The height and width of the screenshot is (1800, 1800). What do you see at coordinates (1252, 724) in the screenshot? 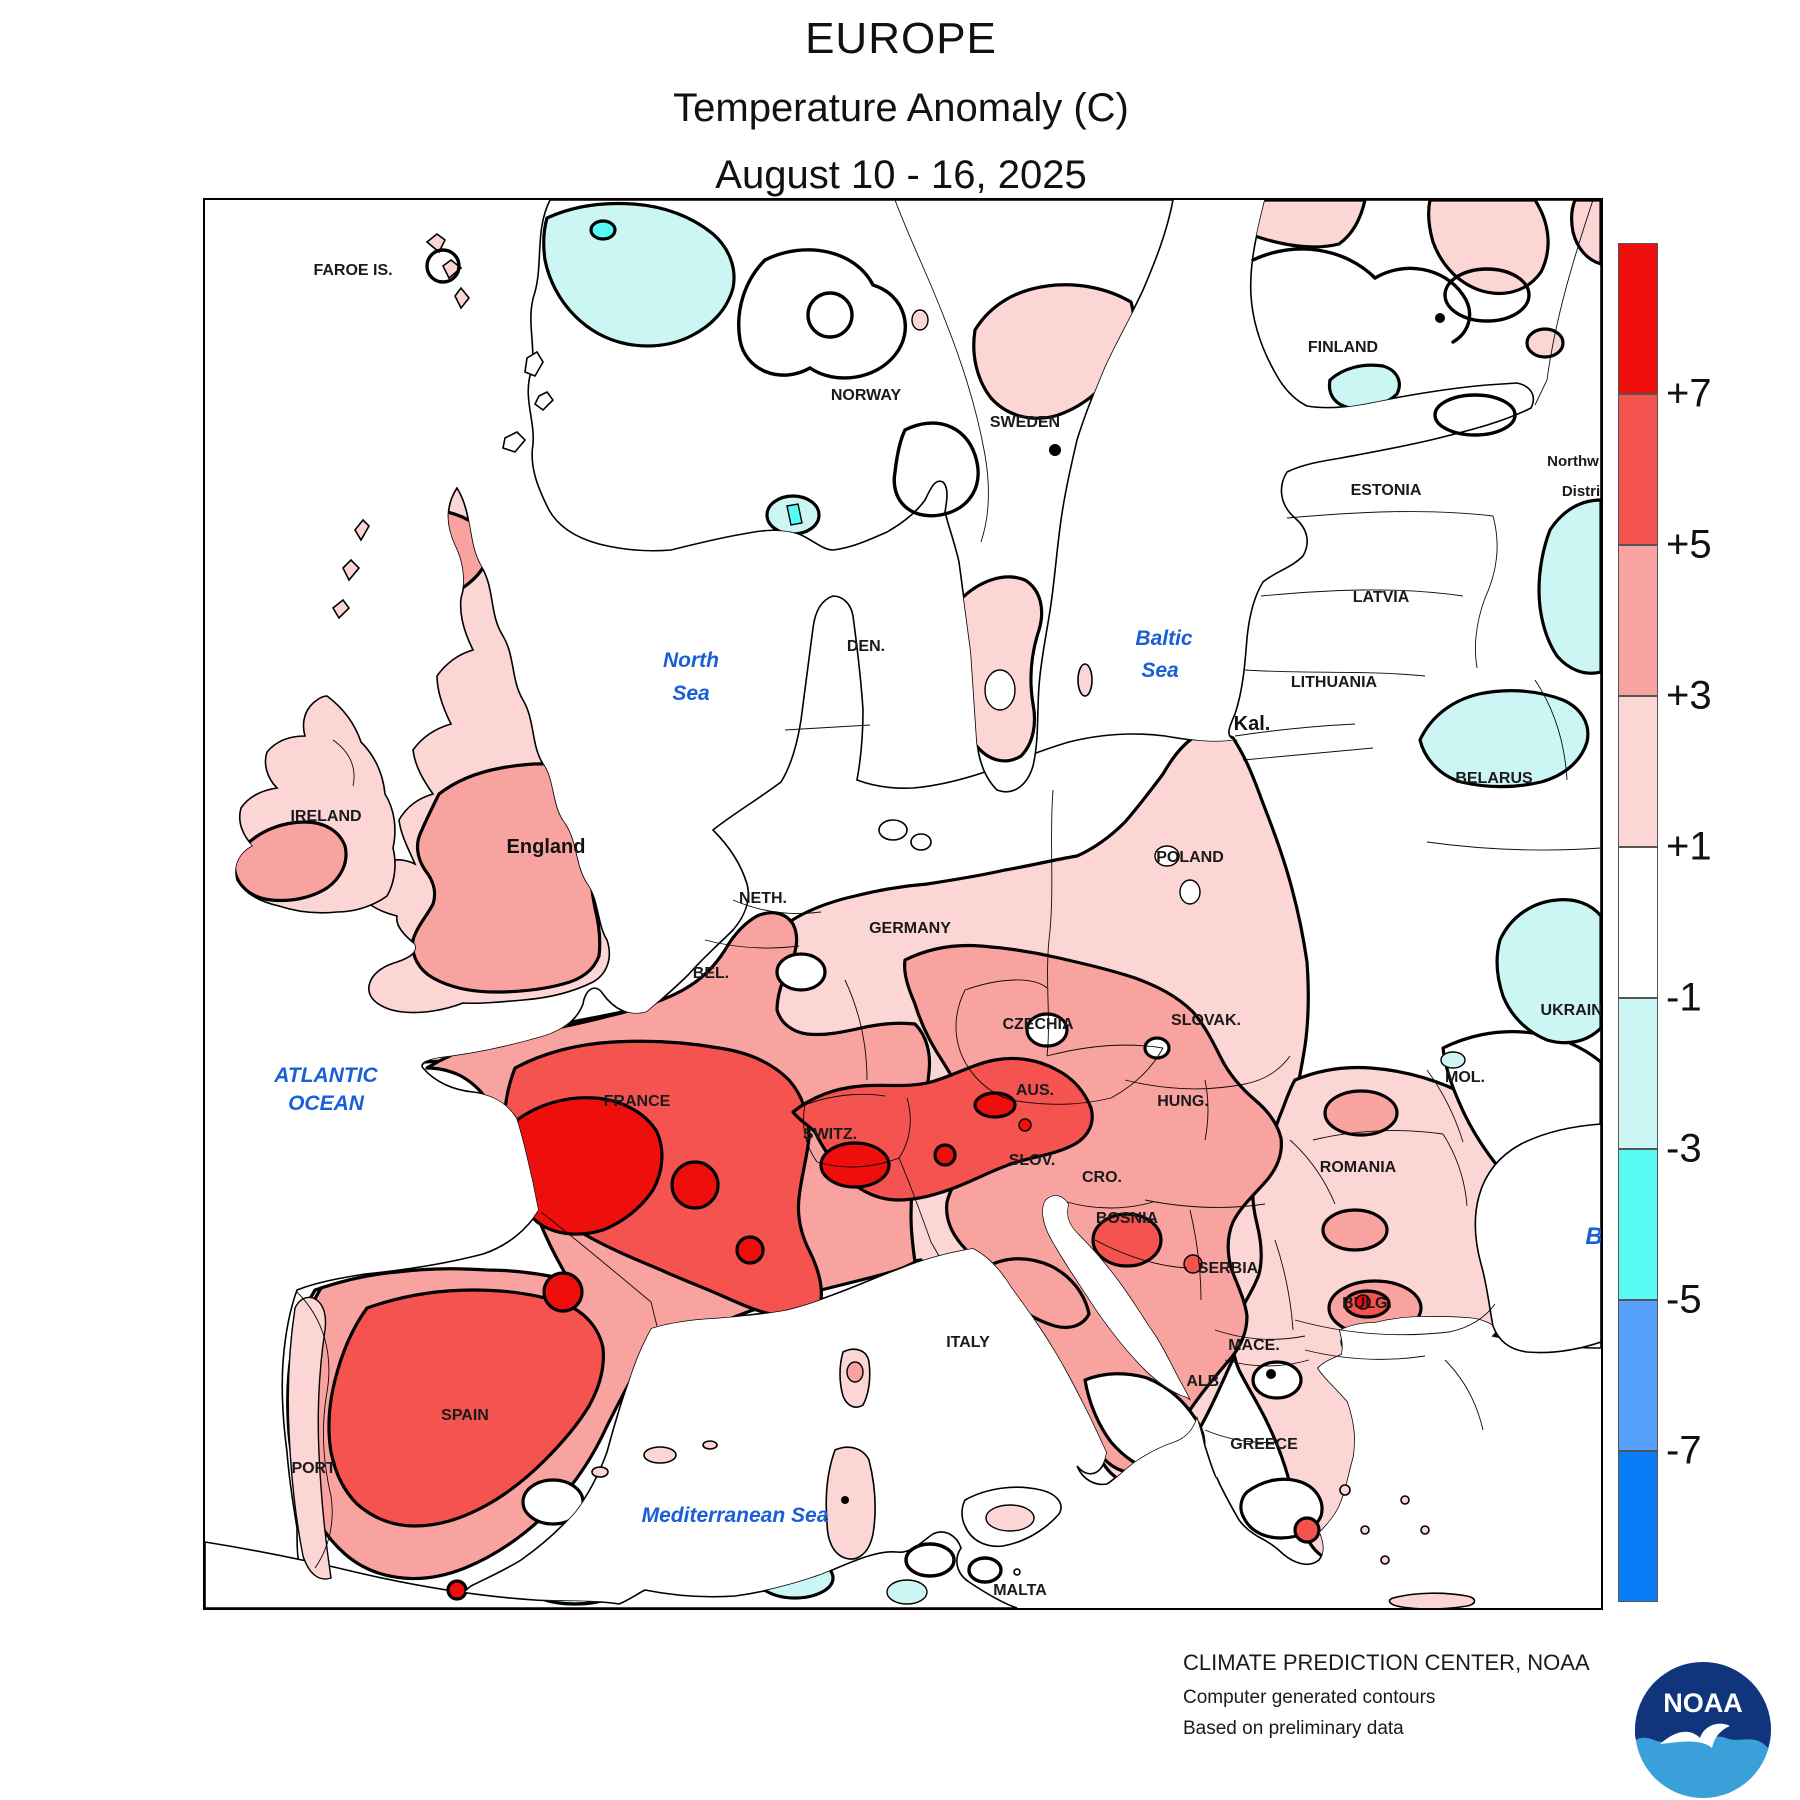
I see `label-kaliningrad: Kal.` at bounding box center [1252, 724].